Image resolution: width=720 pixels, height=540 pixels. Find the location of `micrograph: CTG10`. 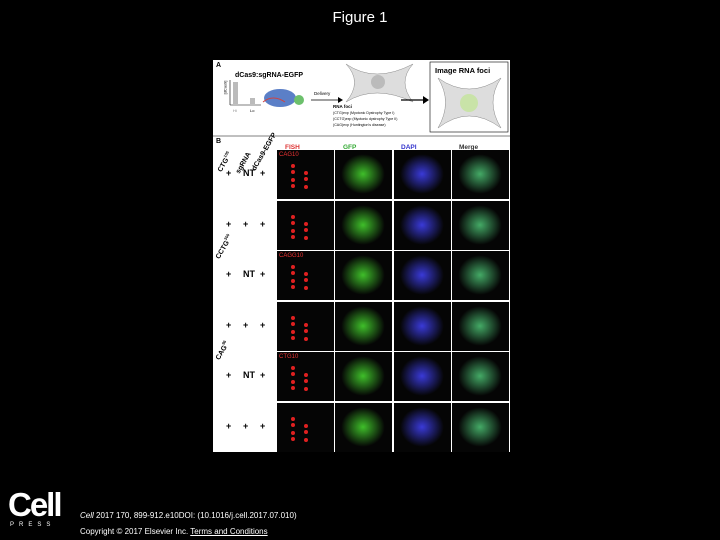

micrograph: CTG10 is located at coordinates (305, 376).